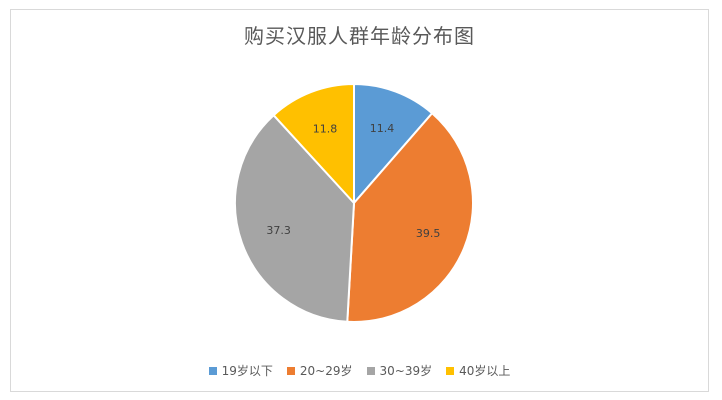  I want to click on legend-label-1: 19岁以下, so click(247, 371).